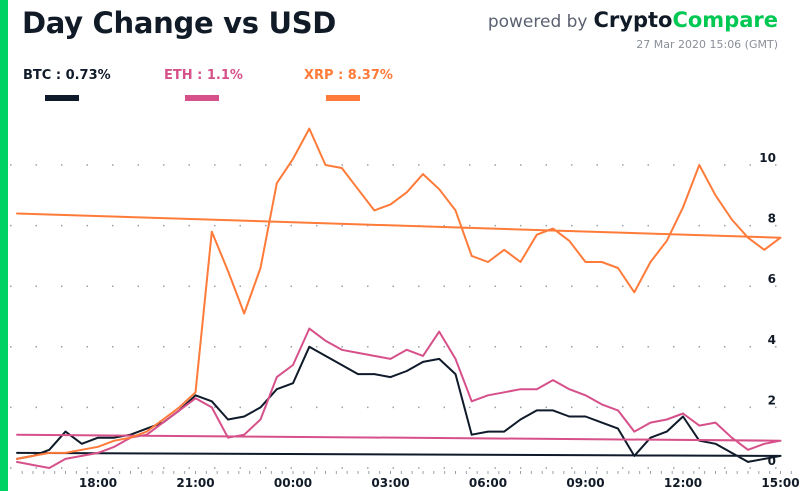  Describe the element at coordinates (780, 483) in the screenshot. I see `x-tick-label: 15:00` at that location.